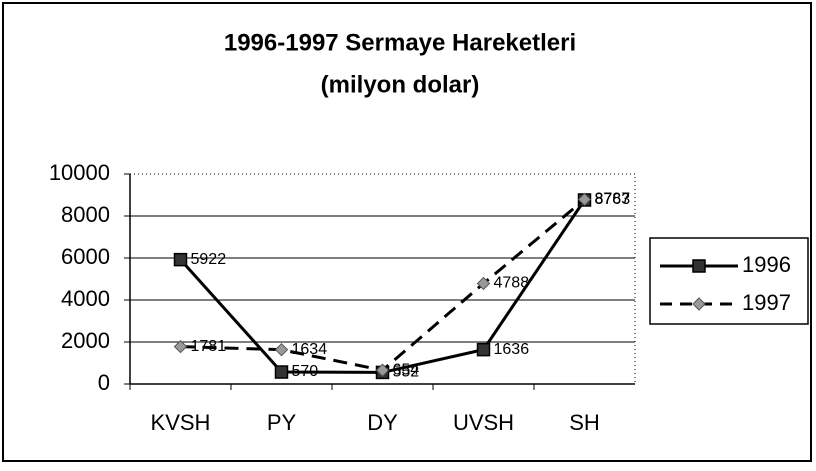  What do you see at coordinates (282, 422) in the screenshot?
I see `x-tick-label: PY` at bounding box center [282, 422].